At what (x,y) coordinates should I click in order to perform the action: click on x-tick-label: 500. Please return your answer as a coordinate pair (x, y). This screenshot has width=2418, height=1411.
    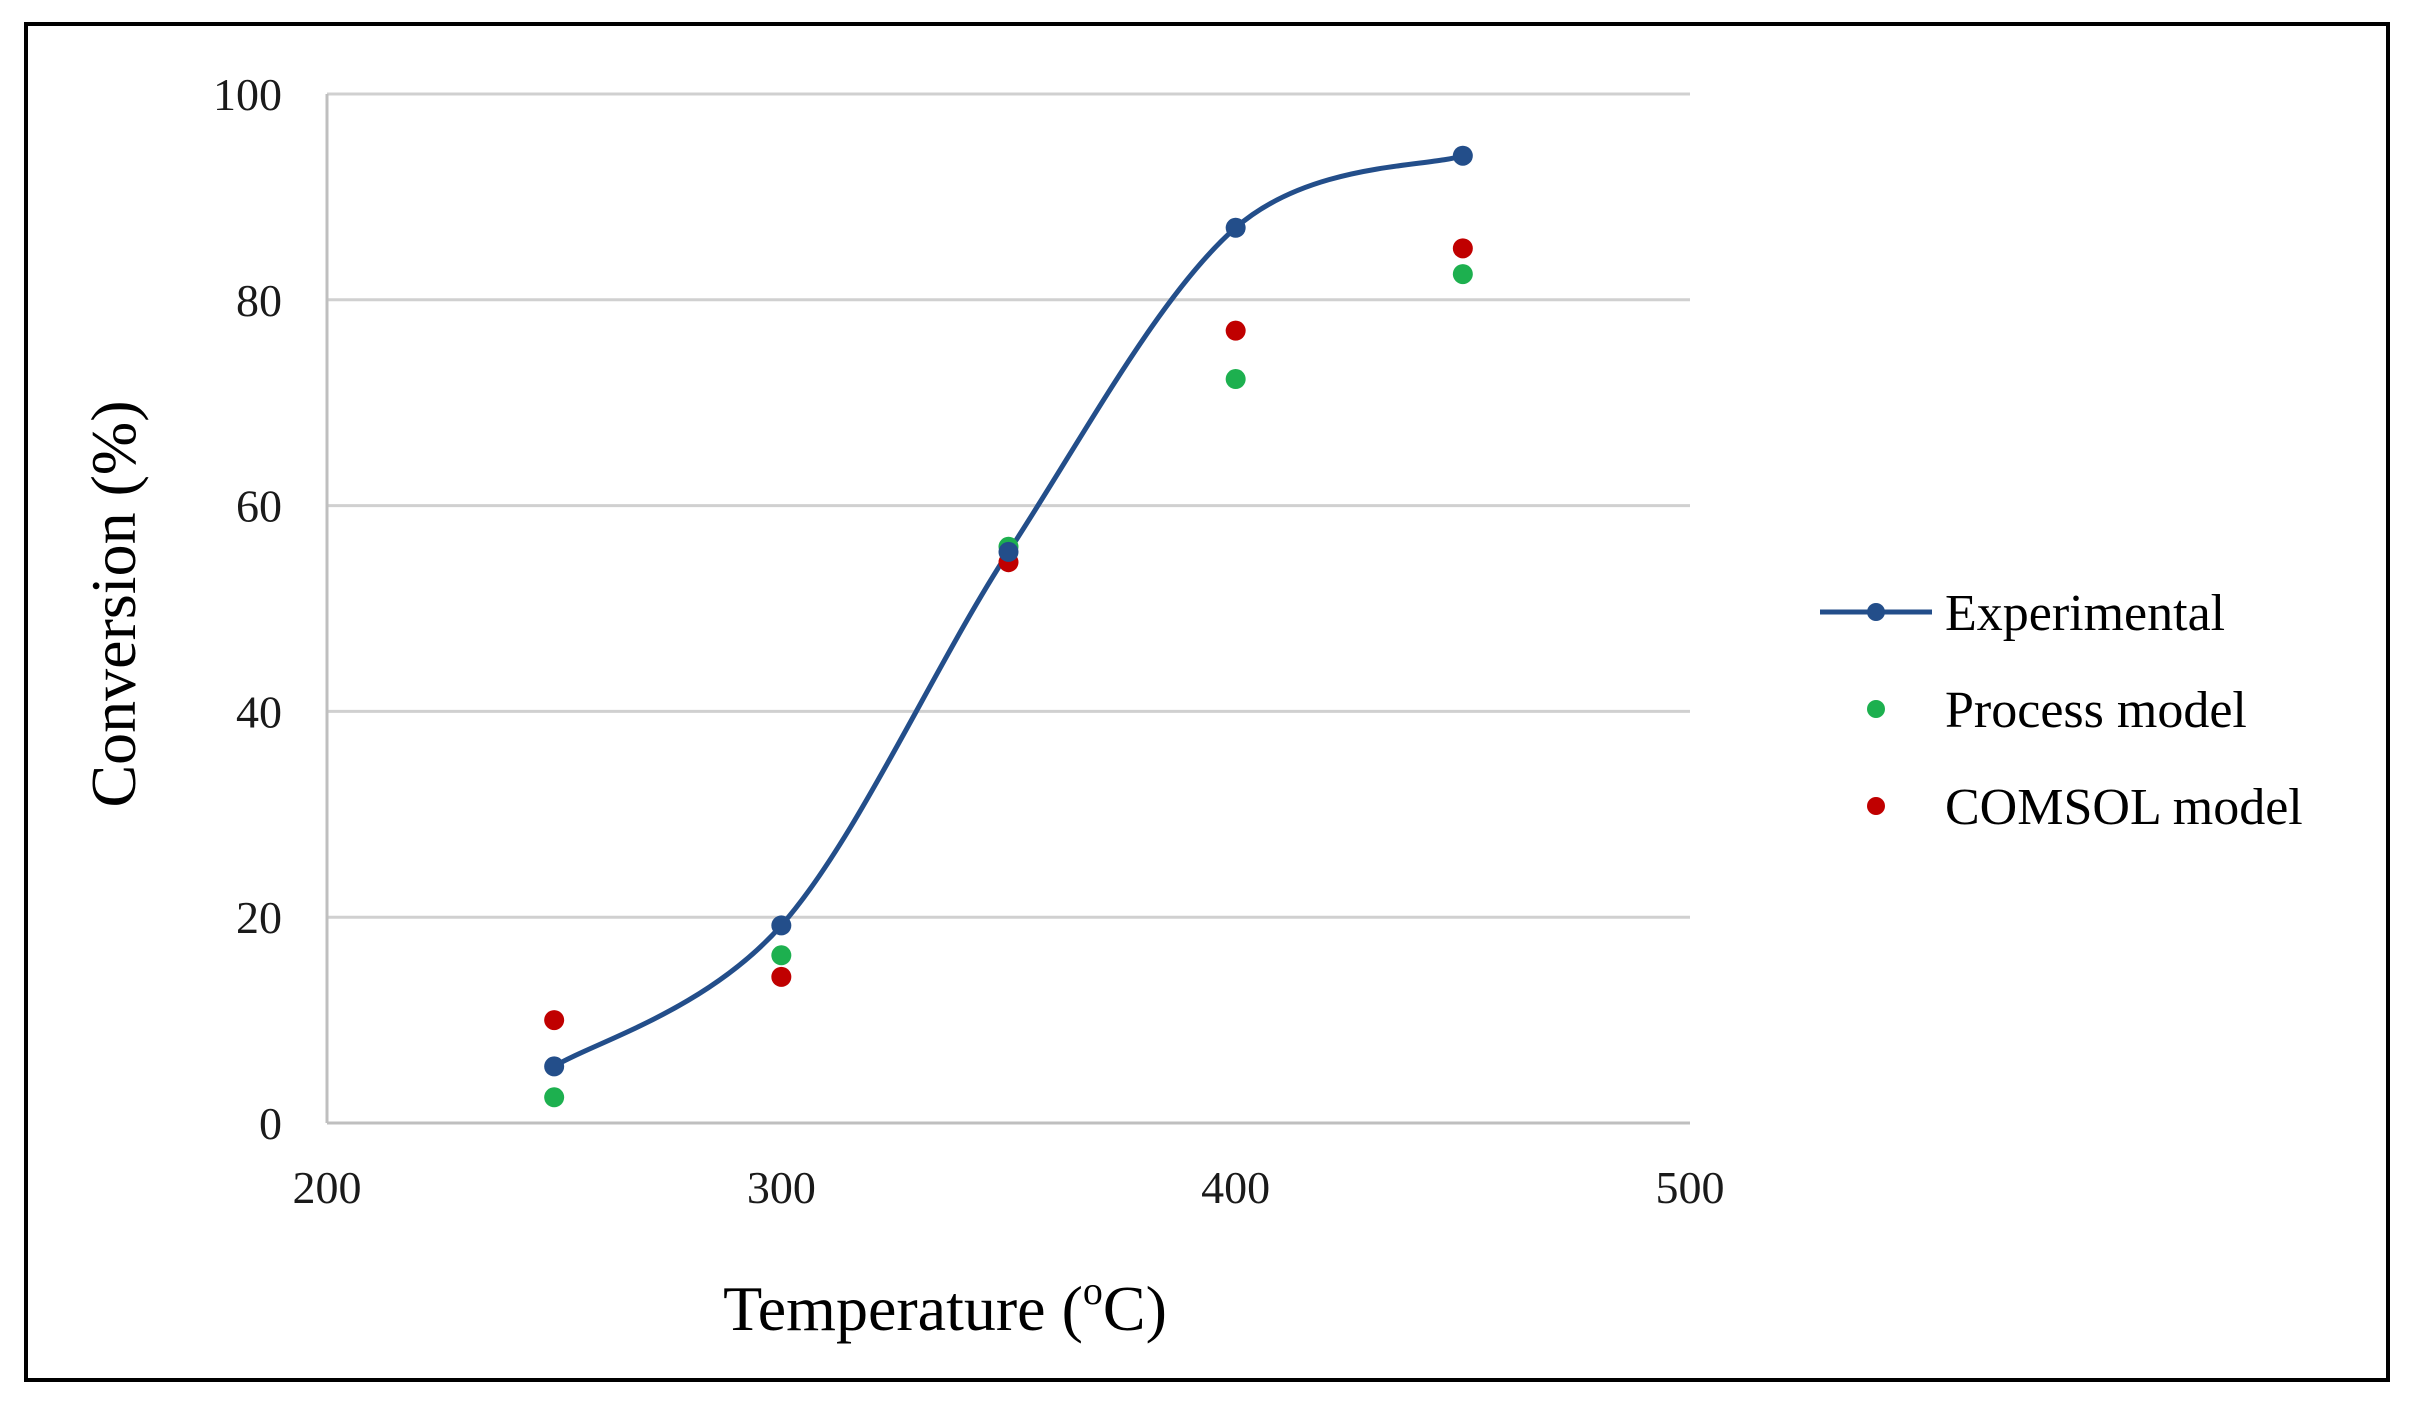
    Looking at the image, I should click on (1690, 1187).